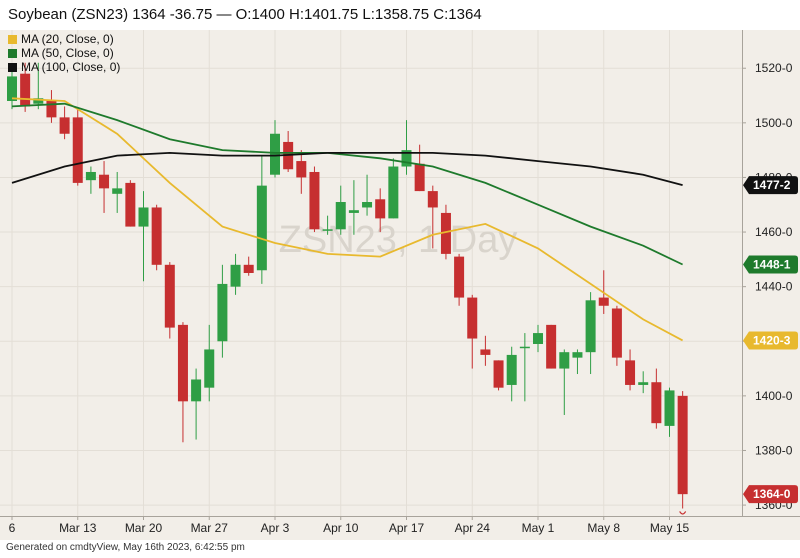  What do you see at coordinates (407, 528) in the screenshot?
I see `x-tick-label: Apr 17` at bounding box center [407, 528].